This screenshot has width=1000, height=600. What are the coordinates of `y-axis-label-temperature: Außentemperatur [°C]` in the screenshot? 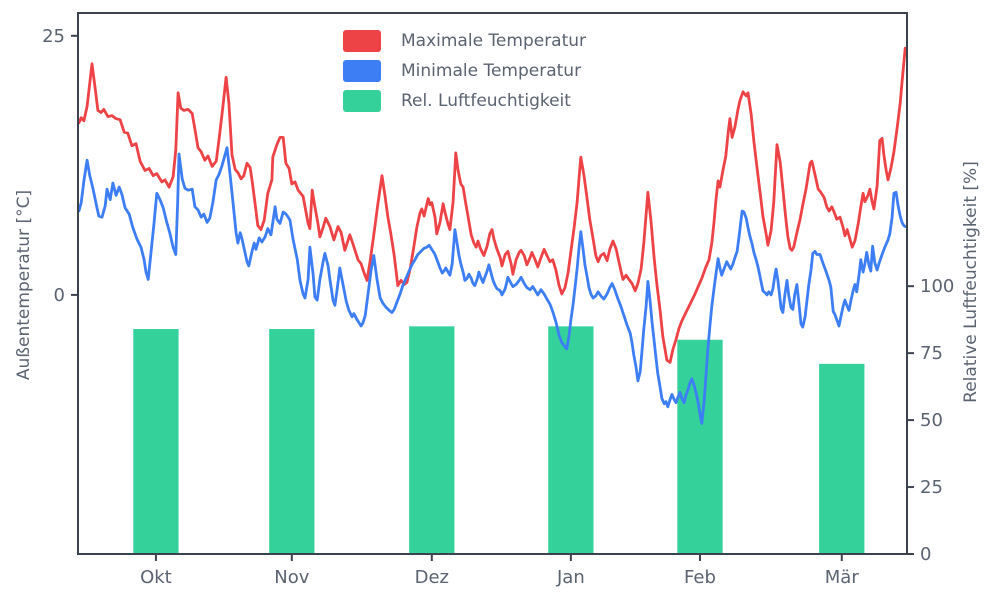 It's located at (24, 285).